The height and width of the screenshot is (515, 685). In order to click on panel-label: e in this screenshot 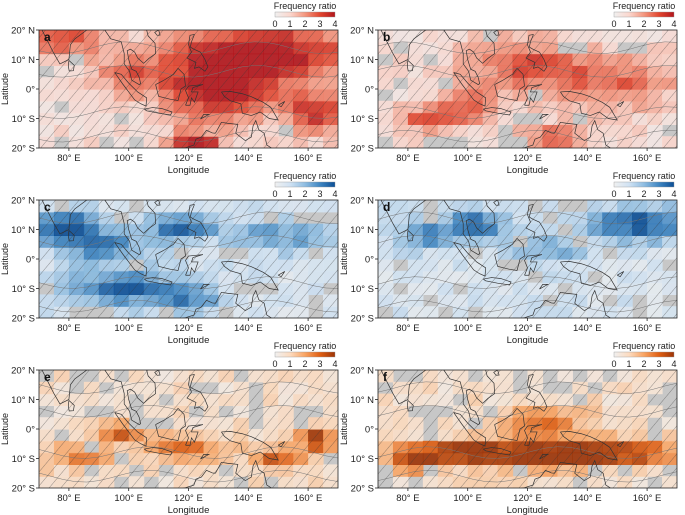, I will do `click(47, 377)`.